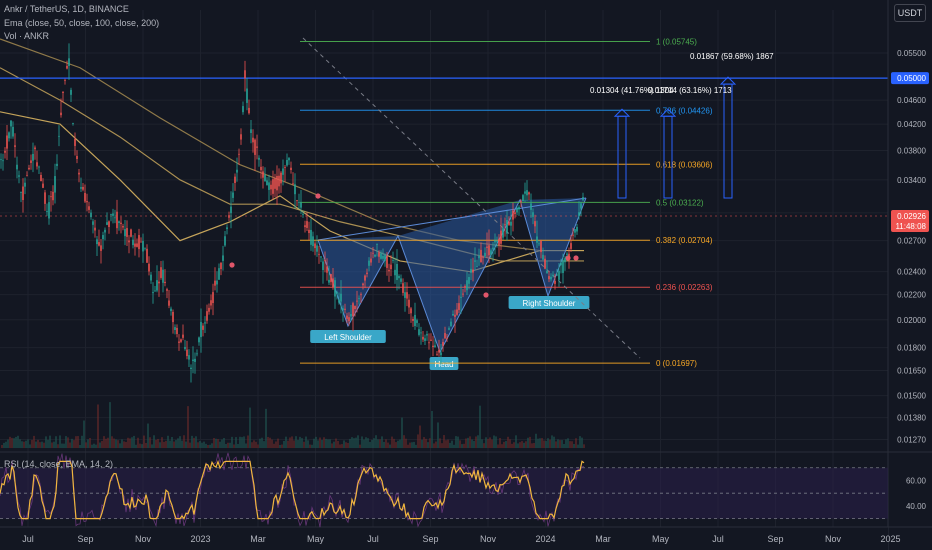 Image resolution: width=932 pixels, height=550 pixels. What do you see at coordinates (890, 539) in the screenshot?
I see `time-tick-label: 2025` at bounding box center [890, 539].